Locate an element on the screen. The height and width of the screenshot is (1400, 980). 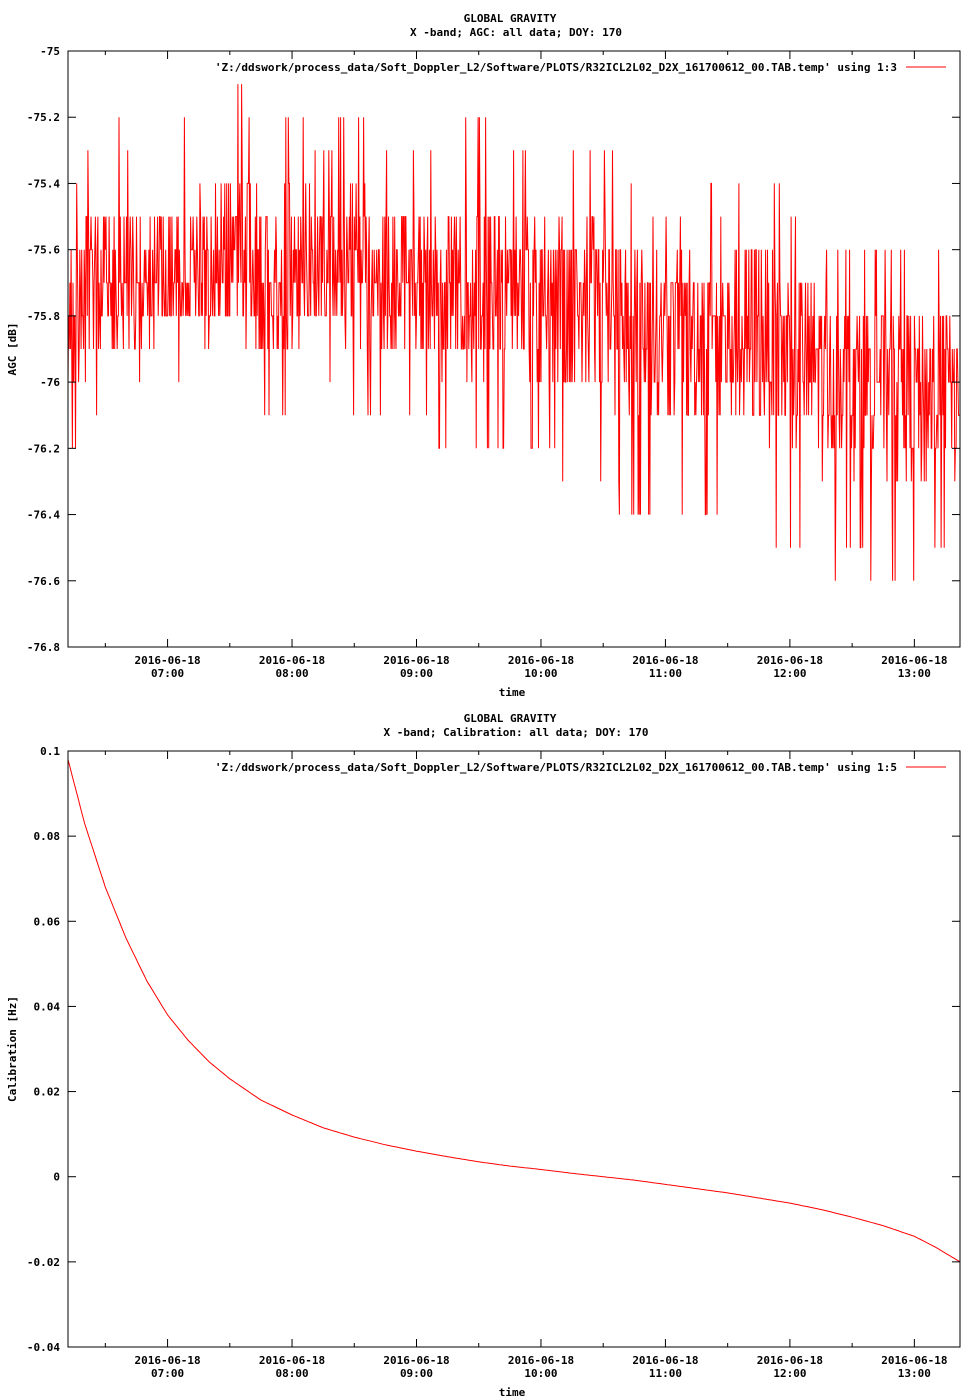
chart1-x-tick-label: 10:00 is located at coordinates (540, 673).